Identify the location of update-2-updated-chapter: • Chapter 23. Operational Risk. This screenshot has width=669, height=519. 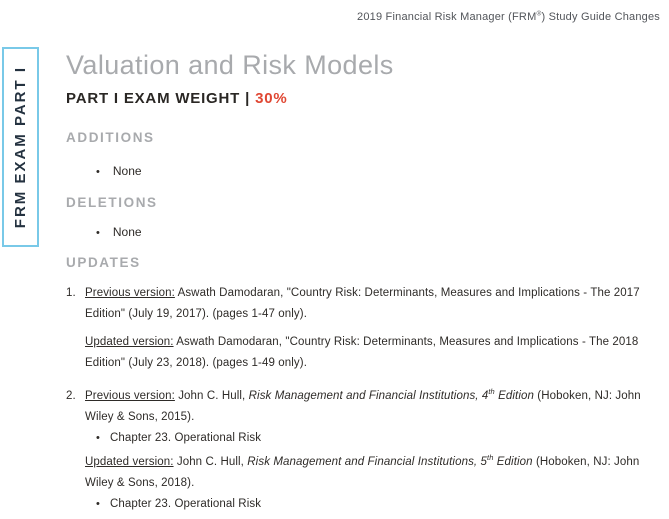
(367, 504).